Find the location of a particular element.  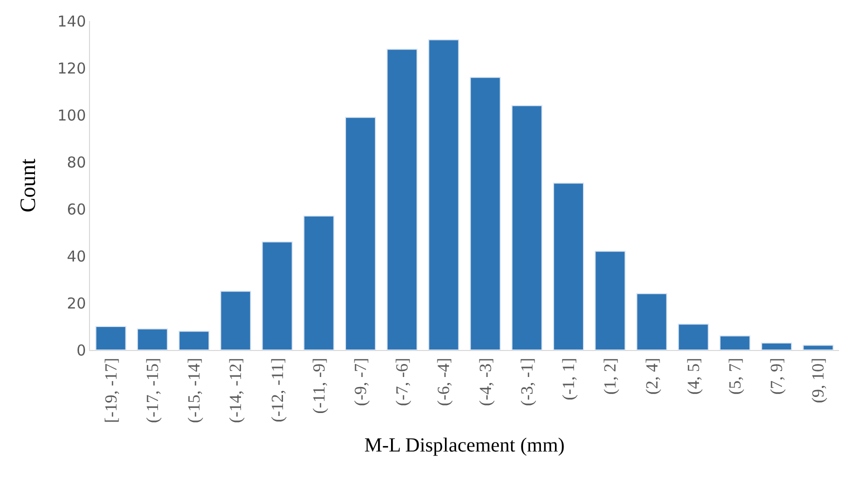

y-tick-label: 80 is located at coordinates (76, 162).